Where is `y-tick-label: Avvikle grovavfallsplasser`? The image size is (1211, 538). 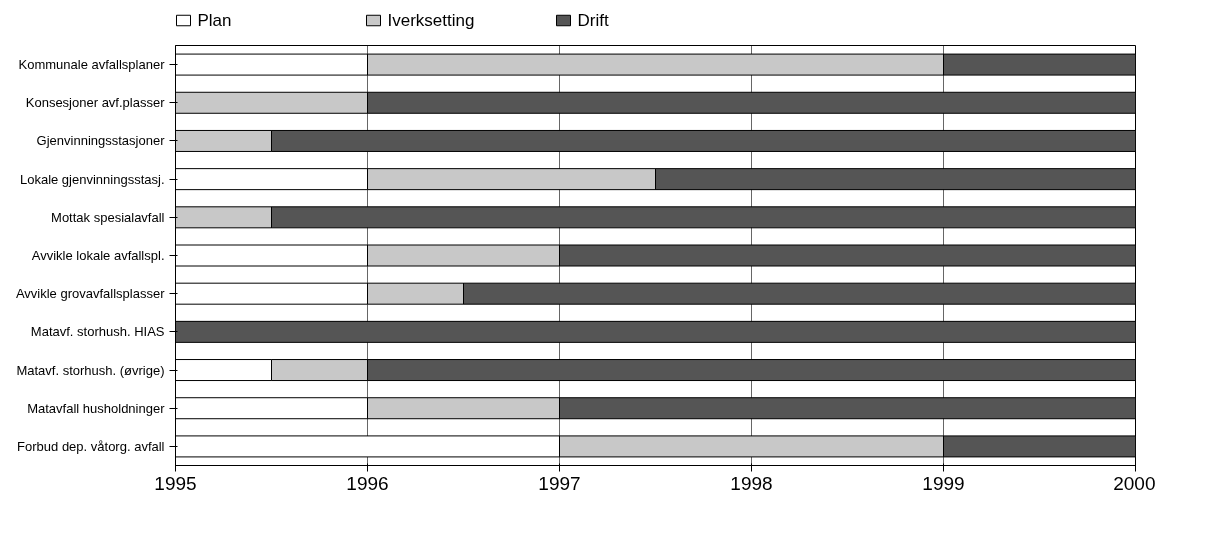 y-tick-label: Avvikle grovavfallsplasser is located at coordinates (90, 294).